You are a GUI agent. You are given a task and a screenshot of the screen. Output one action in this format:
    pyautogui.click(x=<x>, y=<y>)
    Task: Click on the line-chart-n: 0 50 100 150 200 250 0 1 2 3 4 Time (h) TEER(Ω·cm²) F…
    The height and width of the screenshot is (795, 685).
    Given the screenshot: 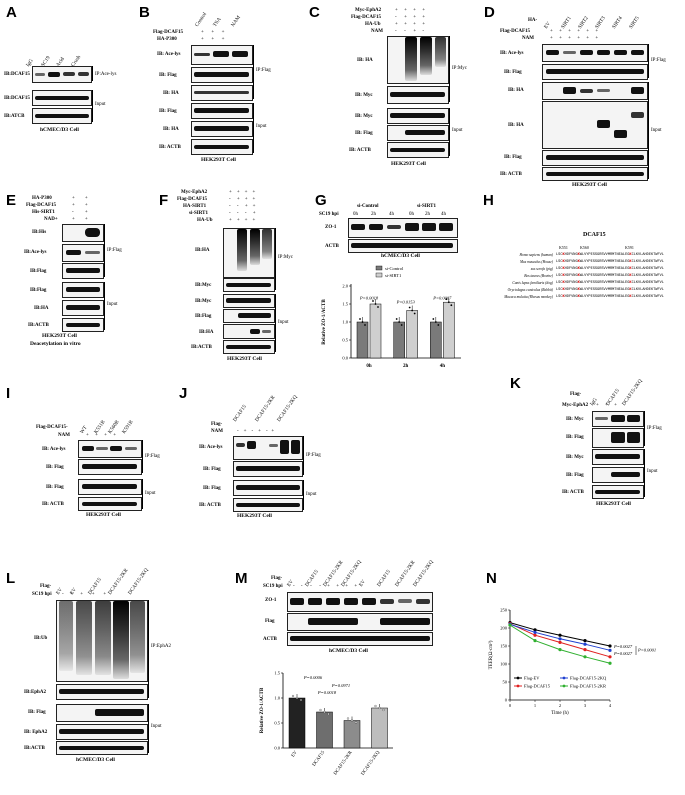 What is the action you would take?
    pyautogui.click(x=572, y=662)
    